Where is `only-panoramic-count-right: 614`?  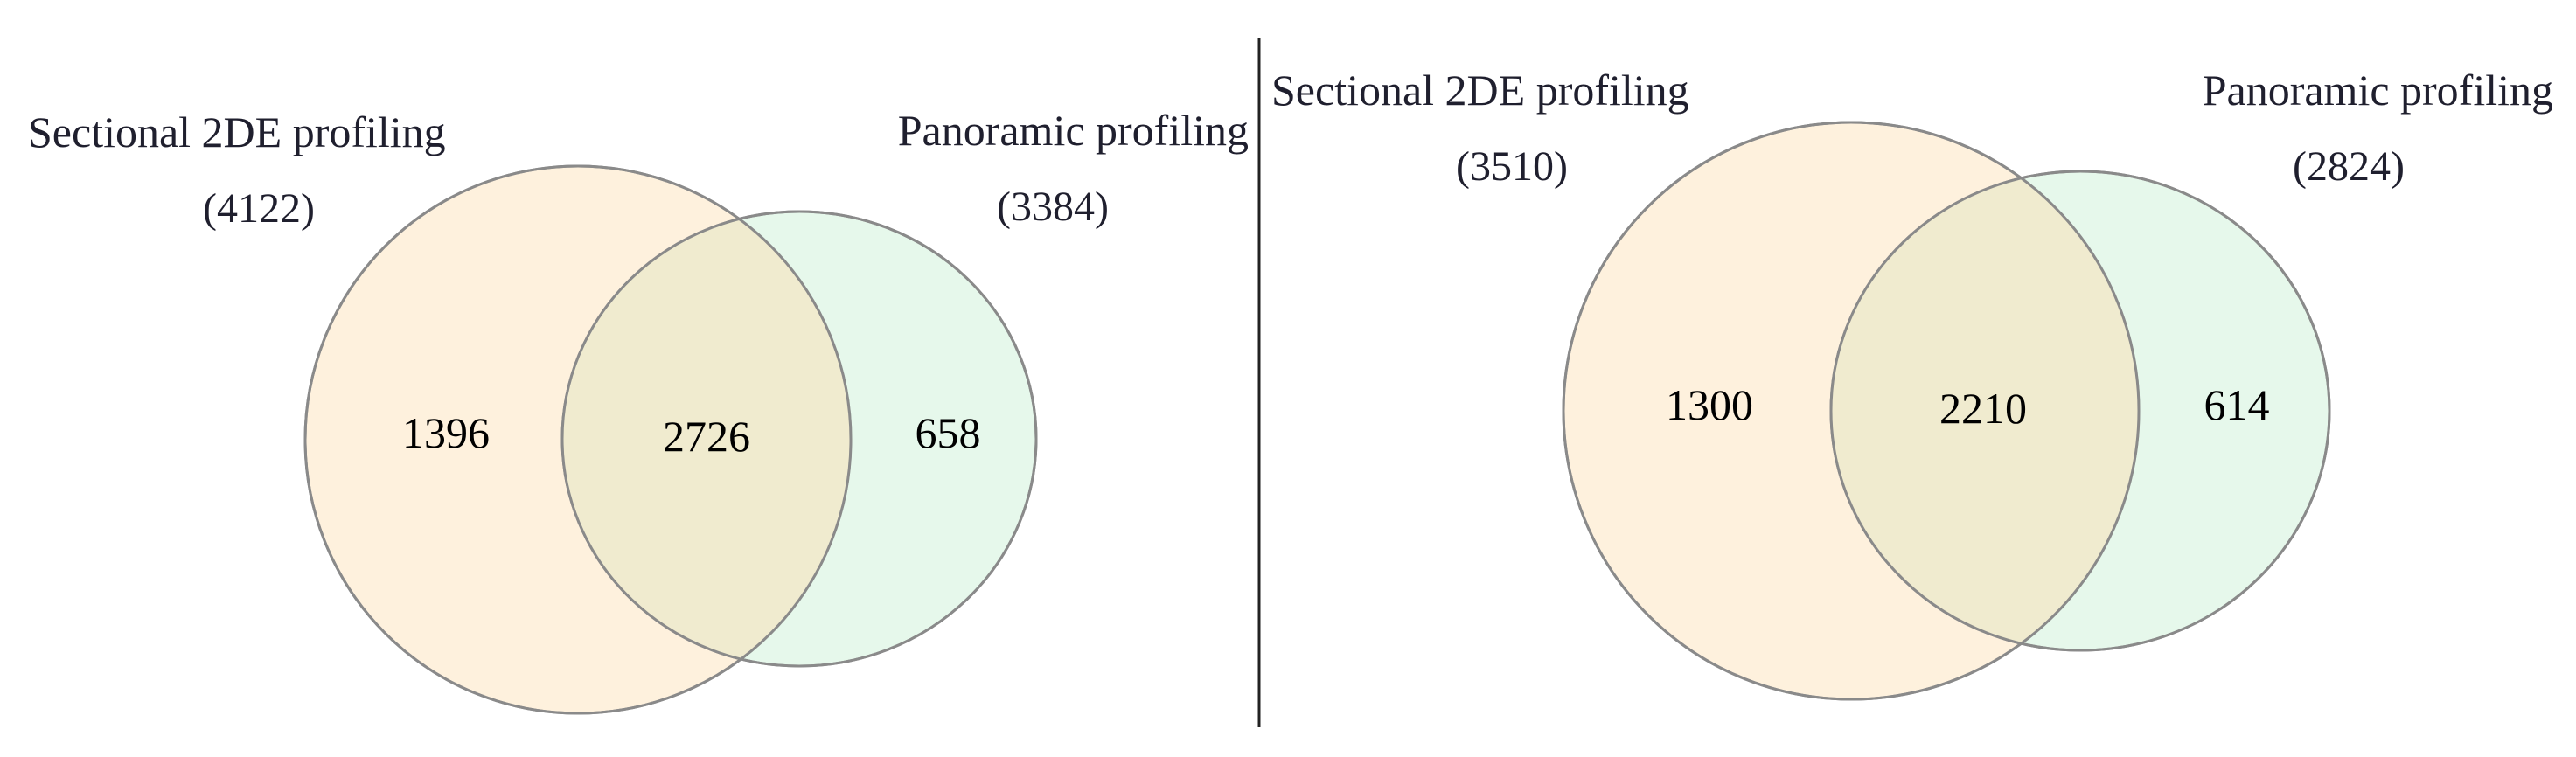 only-panoramic-count-right: 614 is located at coordinates (2237, 404).